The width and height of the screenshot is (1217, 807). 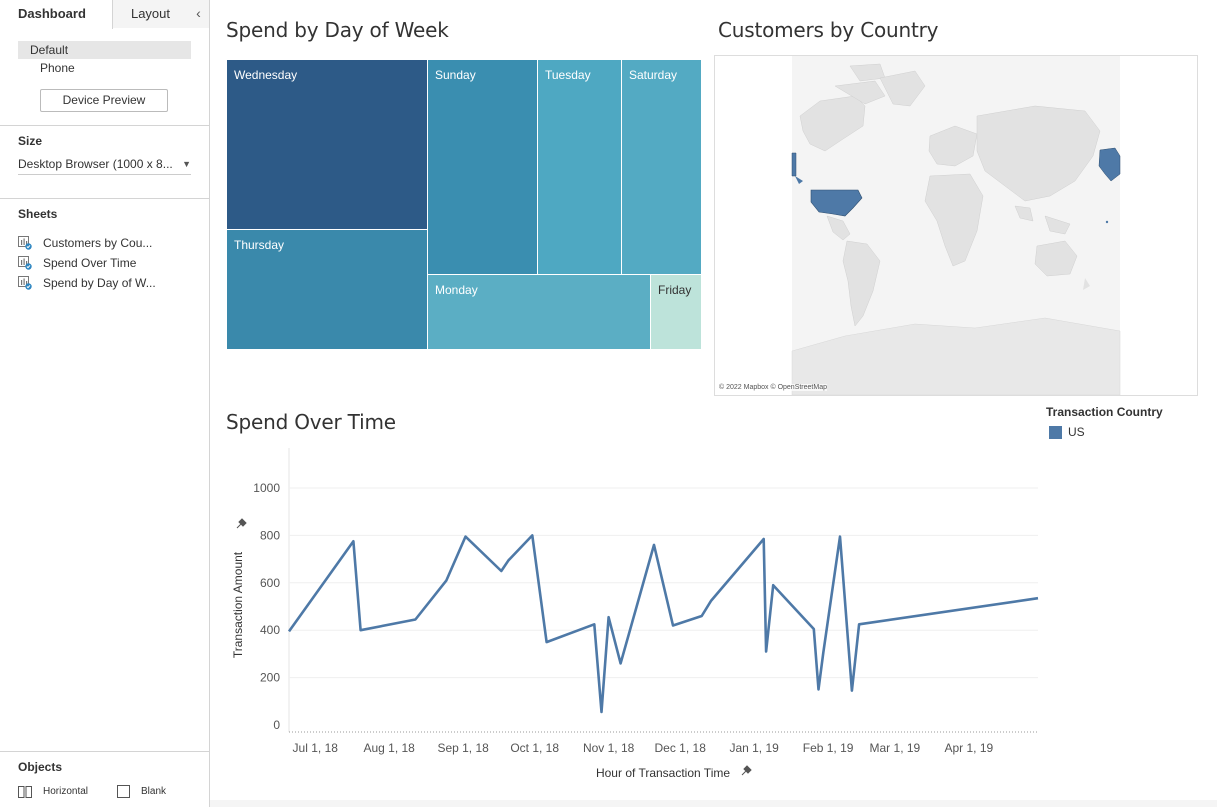 I want to click on panel-tabs: Dashboard Layout ‹, so click(x=104, y=14).